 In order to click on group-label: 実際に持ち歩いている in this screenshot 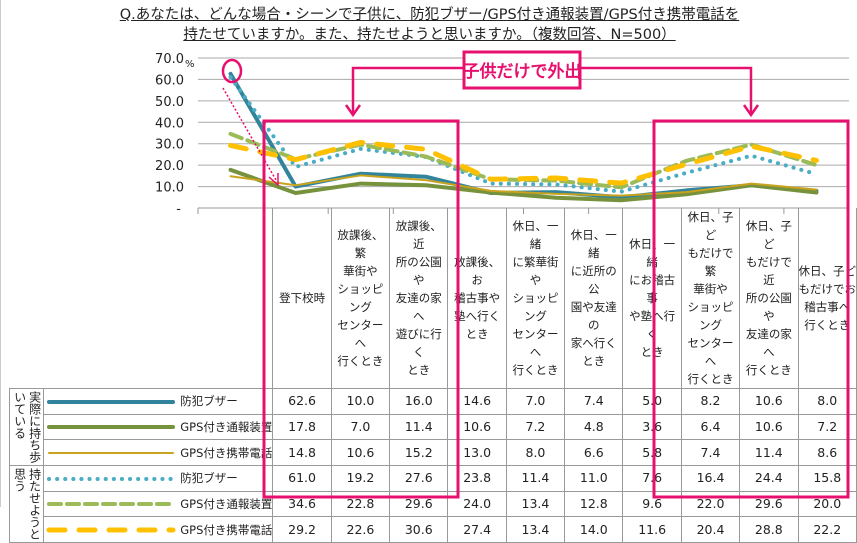, I will do `click(27, 428)`.